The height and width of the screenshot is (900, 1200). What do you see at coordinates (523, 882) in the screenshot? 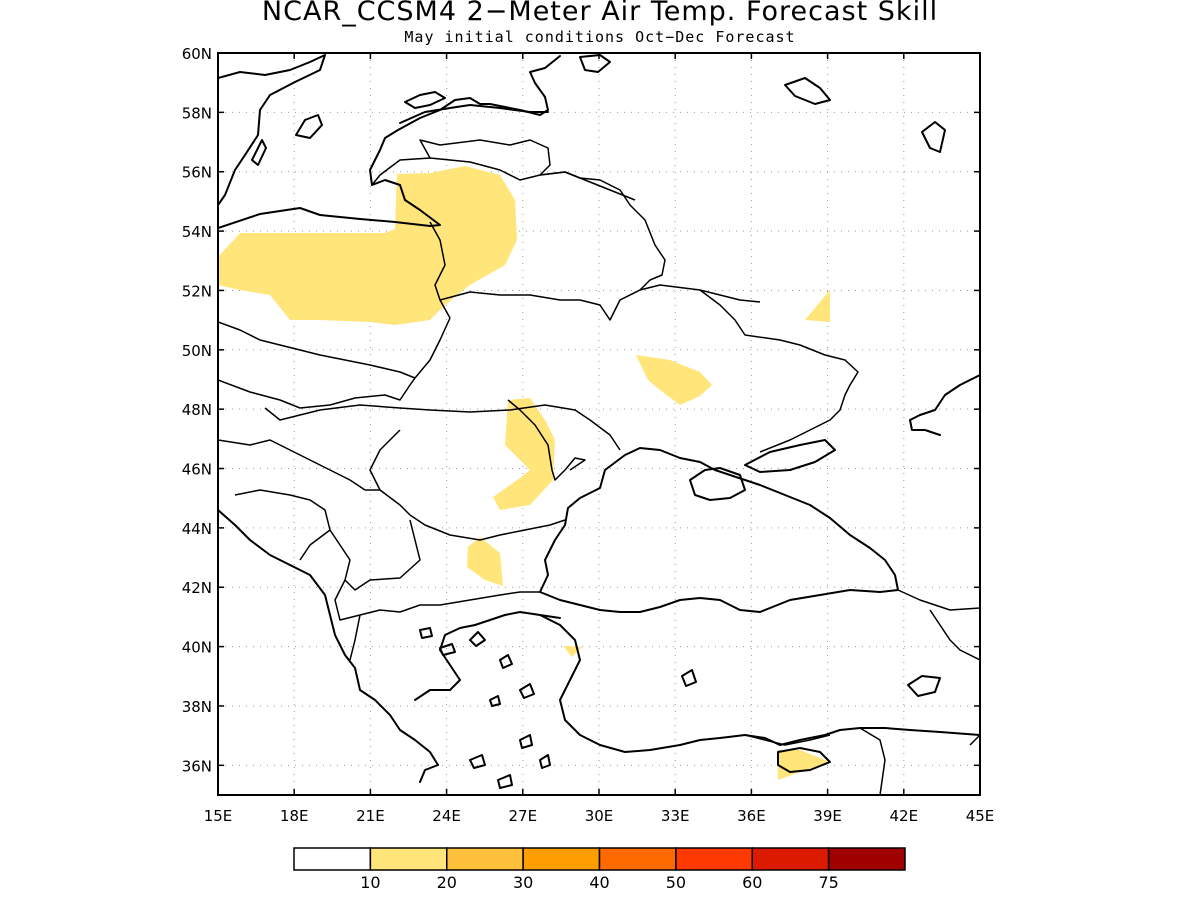
I see `colorbar-label: 30` at bounding box center [523, 882].